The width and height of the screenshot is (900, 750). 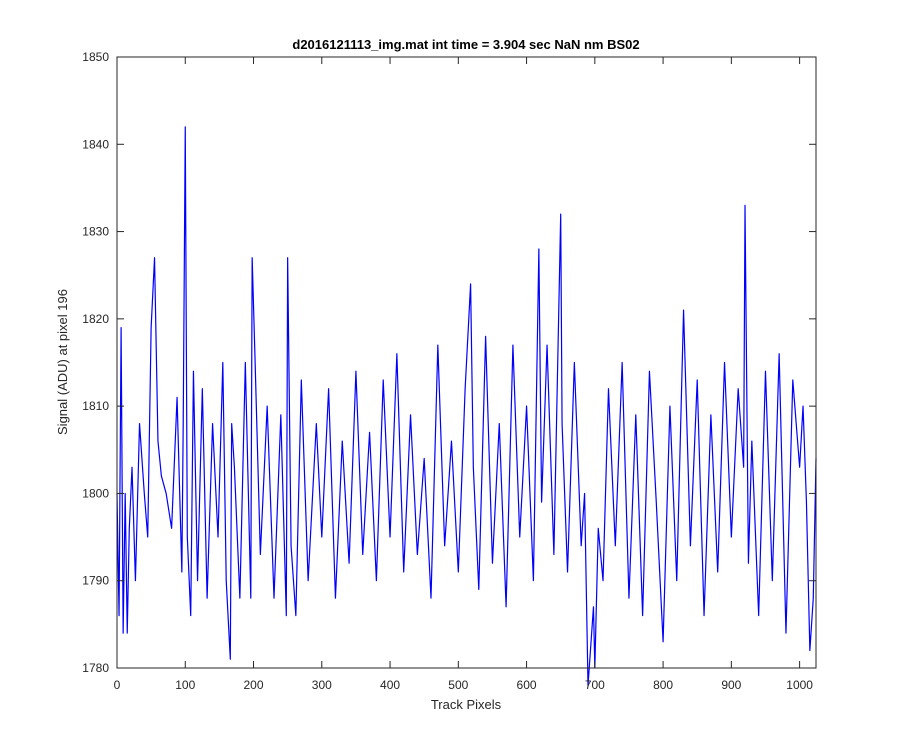 I want to click on x-tick-label: 800, so click(x=663, y=685).